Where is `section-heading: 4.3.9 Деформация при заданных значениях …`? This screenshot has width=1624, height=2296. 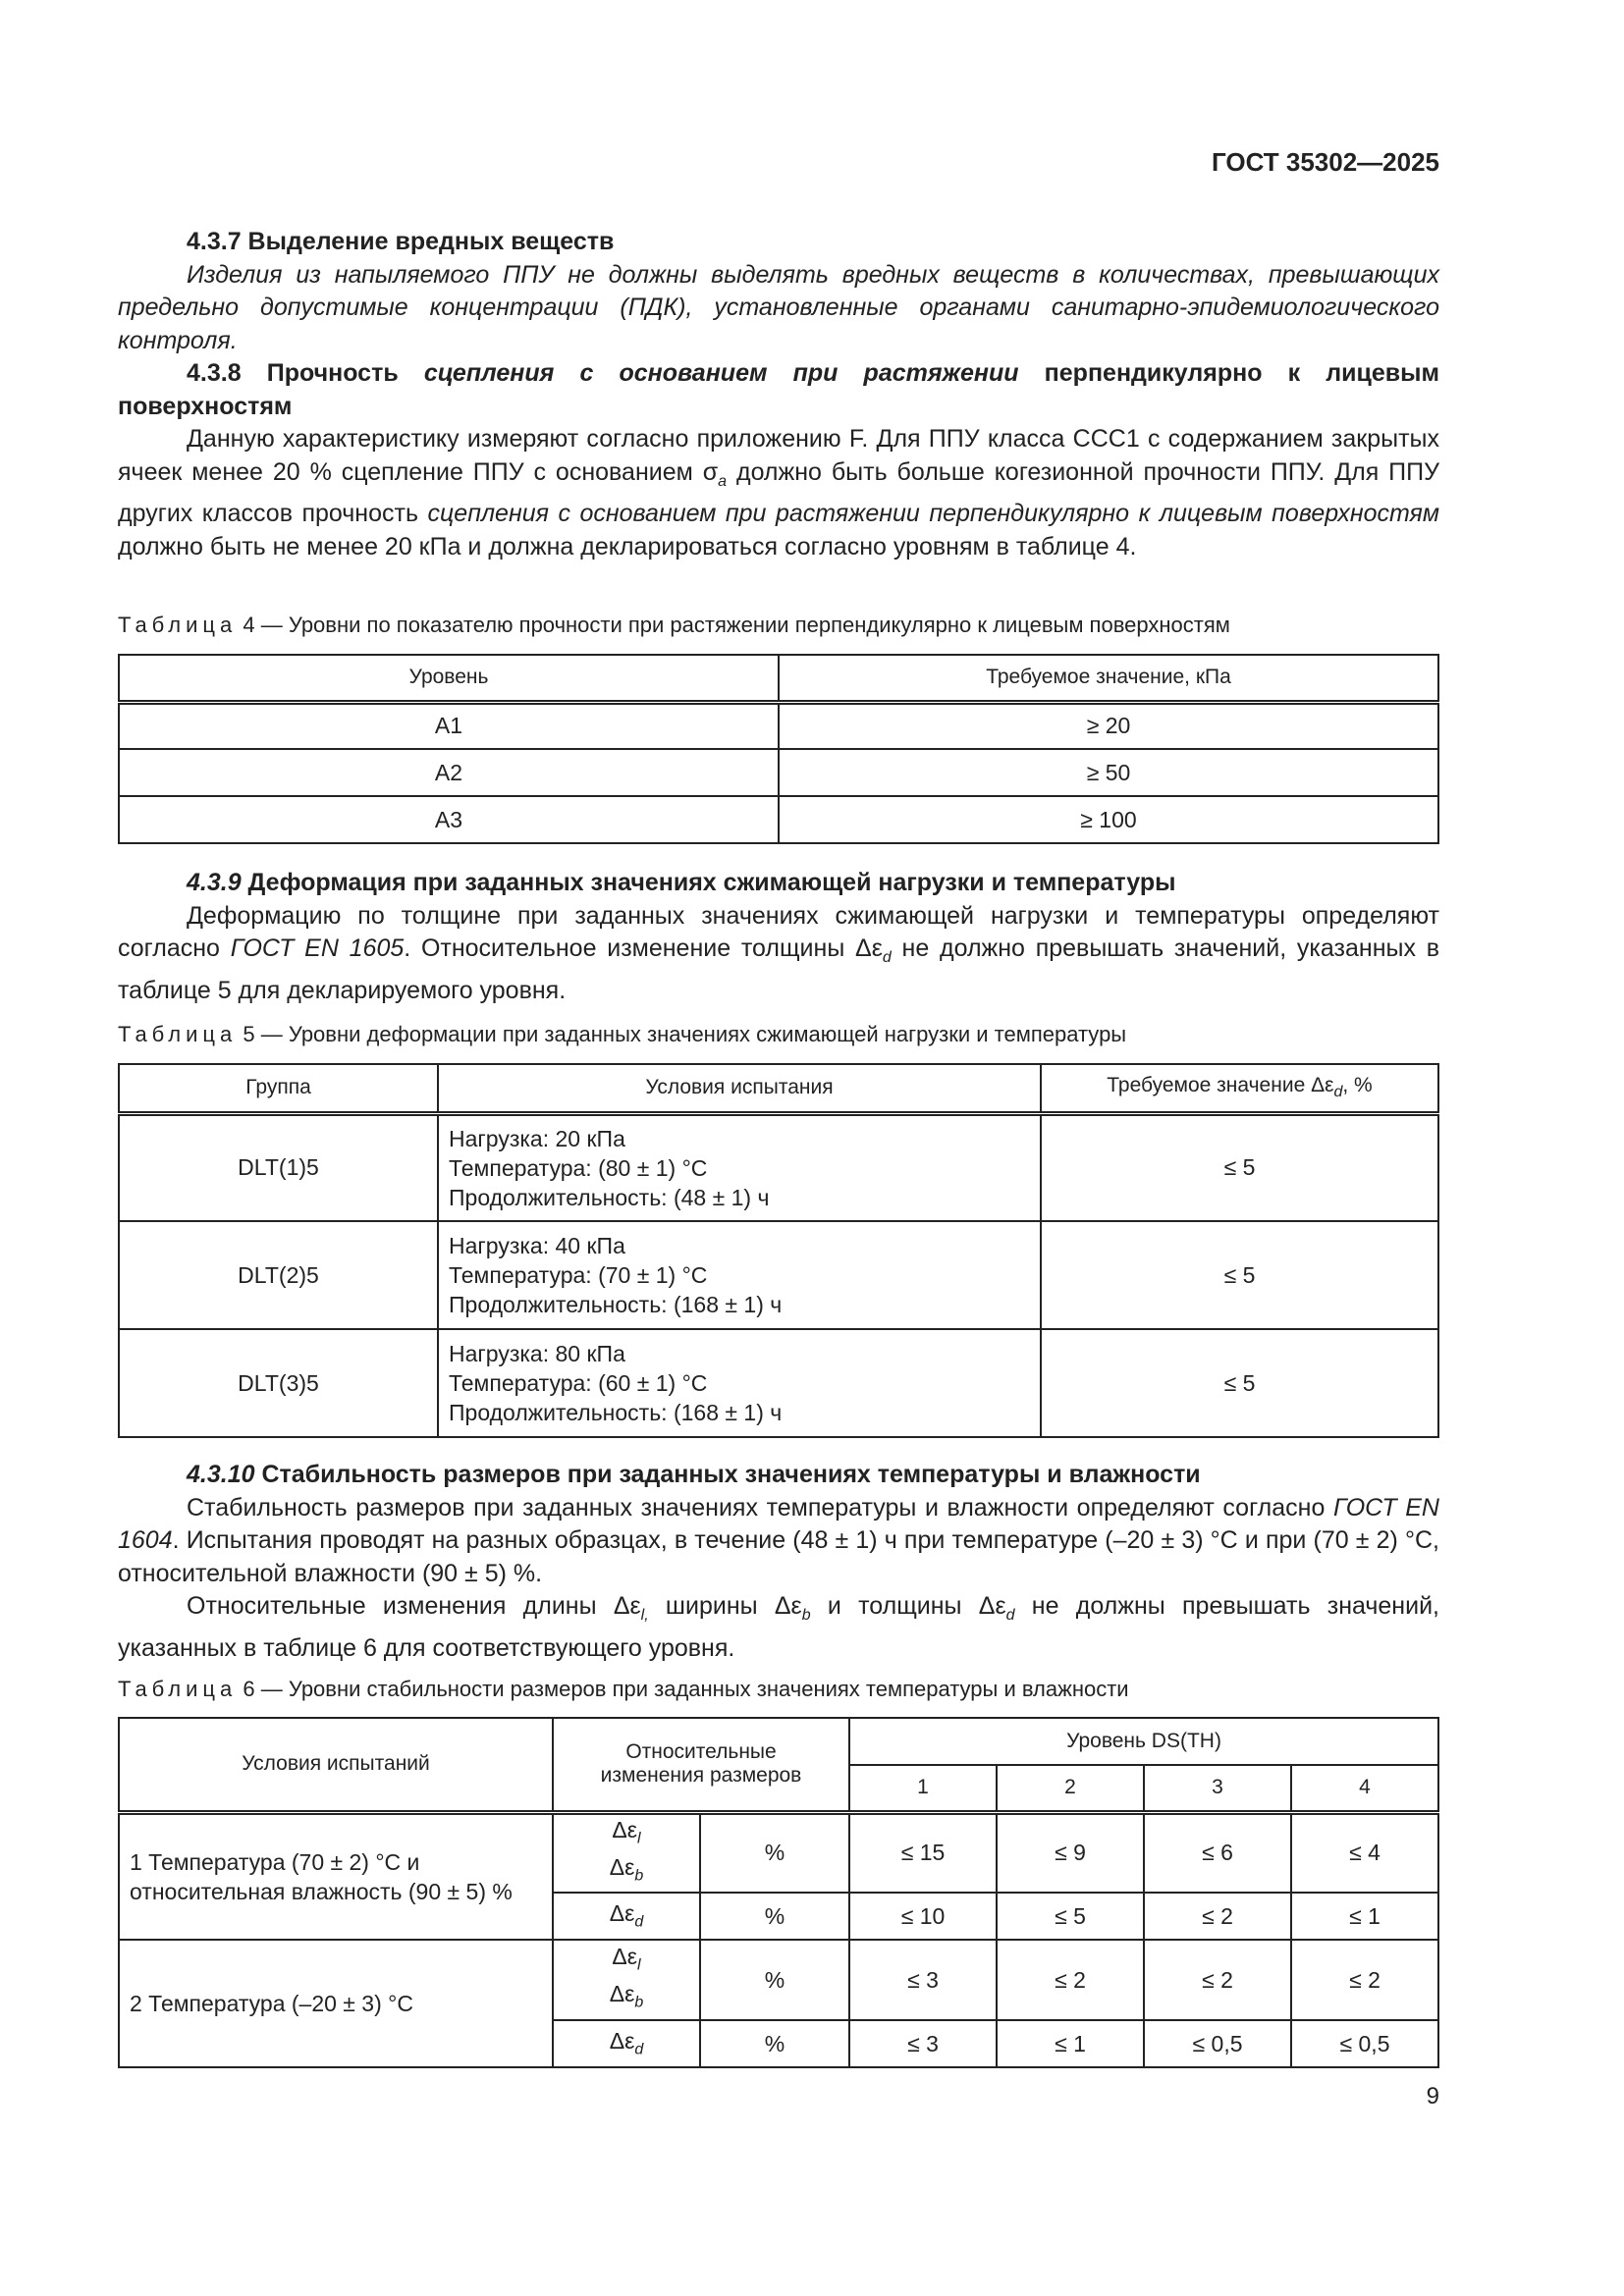 section-heading: 4.3.9 Деформация при заданных значениях … is located at coordinates (681, 882).